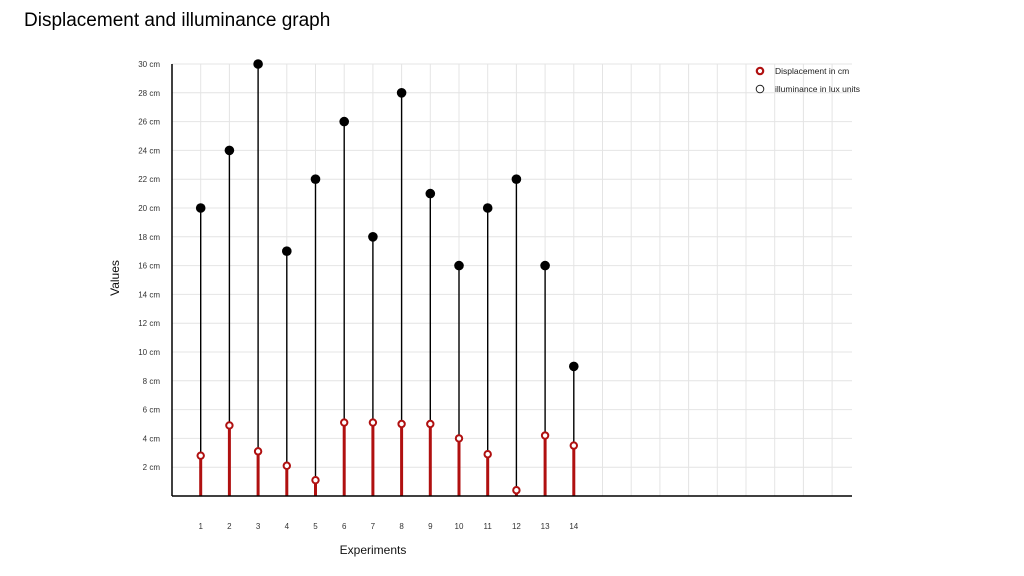 The image size is (1024, 576). I want to click on y-tick-label: 6 cm, so click(152, 410).